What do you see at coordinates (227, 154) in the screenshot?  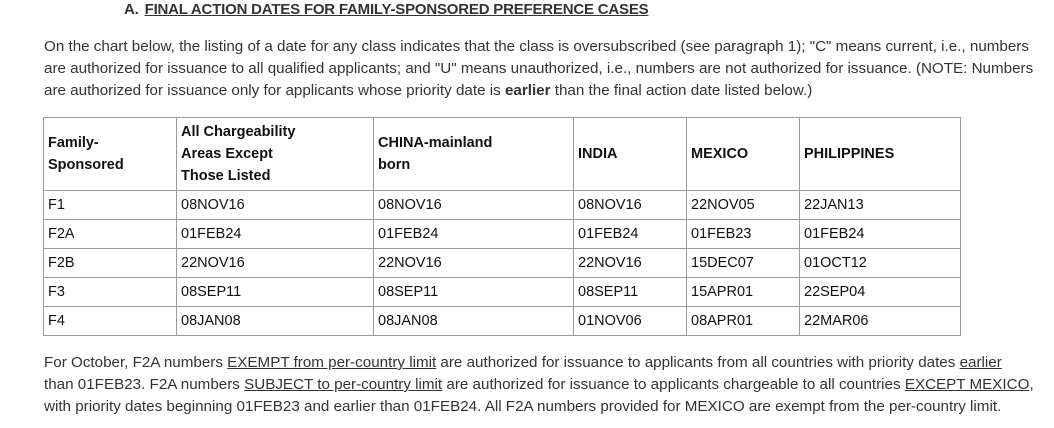 I see `column-header-line: Areas Except` at bounding box center [227, 154].